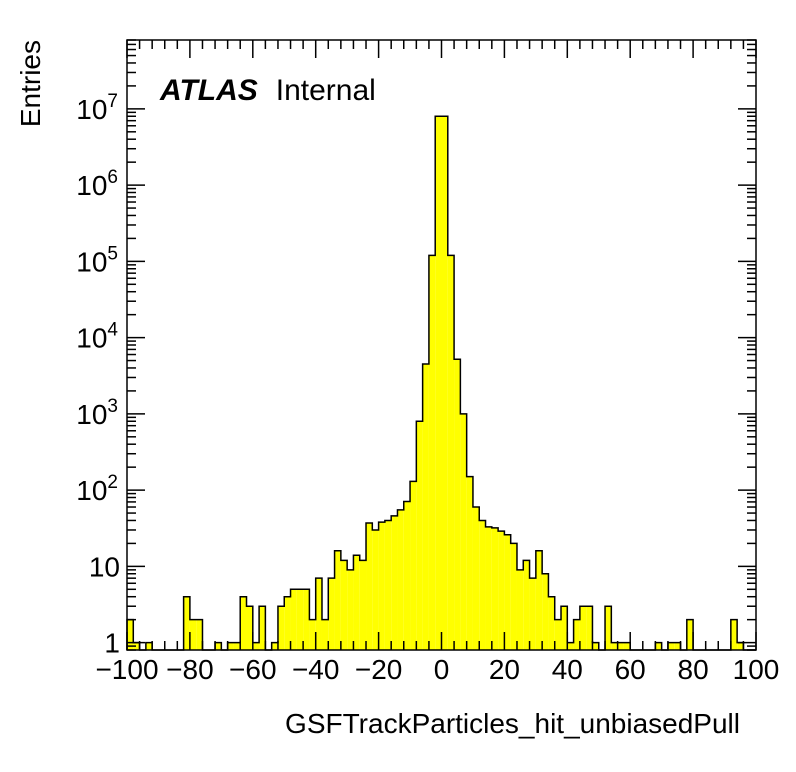 The height and width of the screenshot is (772, 796). I want to click on x-tick-label: 100, so click(756, 669).